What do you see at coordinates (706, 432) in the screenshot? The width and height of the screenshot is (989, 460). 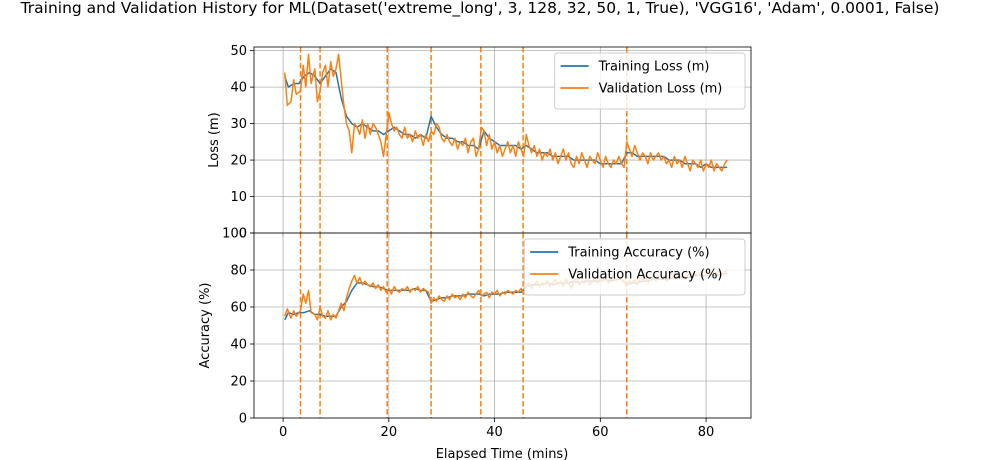 I see `x-tick-label: 80` at bounding box center [706, 432].